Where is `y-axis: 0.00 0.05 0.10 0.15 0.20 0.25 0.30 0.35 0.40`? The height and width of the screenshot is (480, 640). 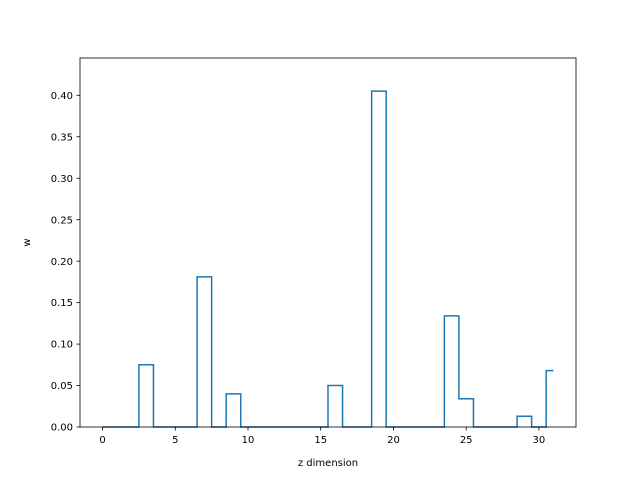 y-axis: 0.00 0.05 0.10 0.15 0.20 0.25 0.30 0.35 0.40 is located at coordinates (65, 262).